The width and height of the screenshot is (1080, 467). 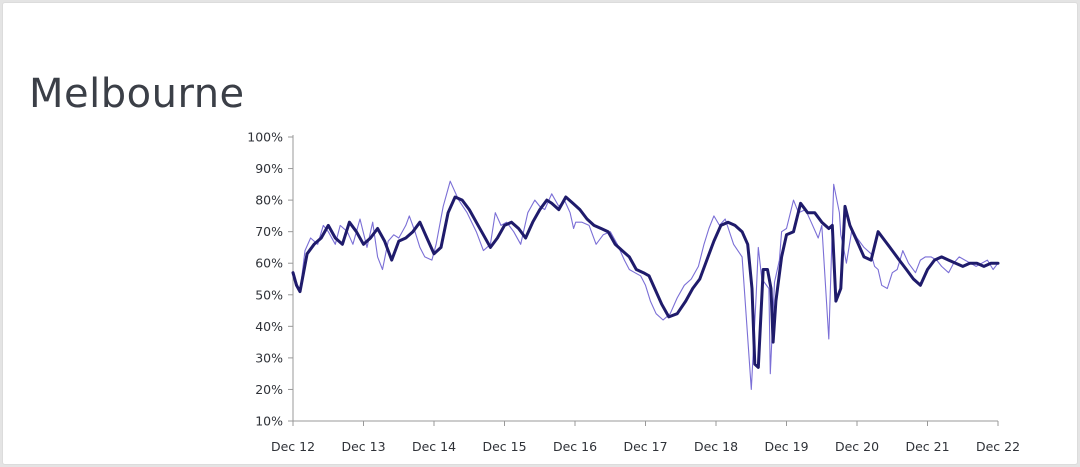 What do you see at coordinates (363, 446) in the screenshot?
I see `x-tick-label: Dec 13` at bounding box center [363, 446].